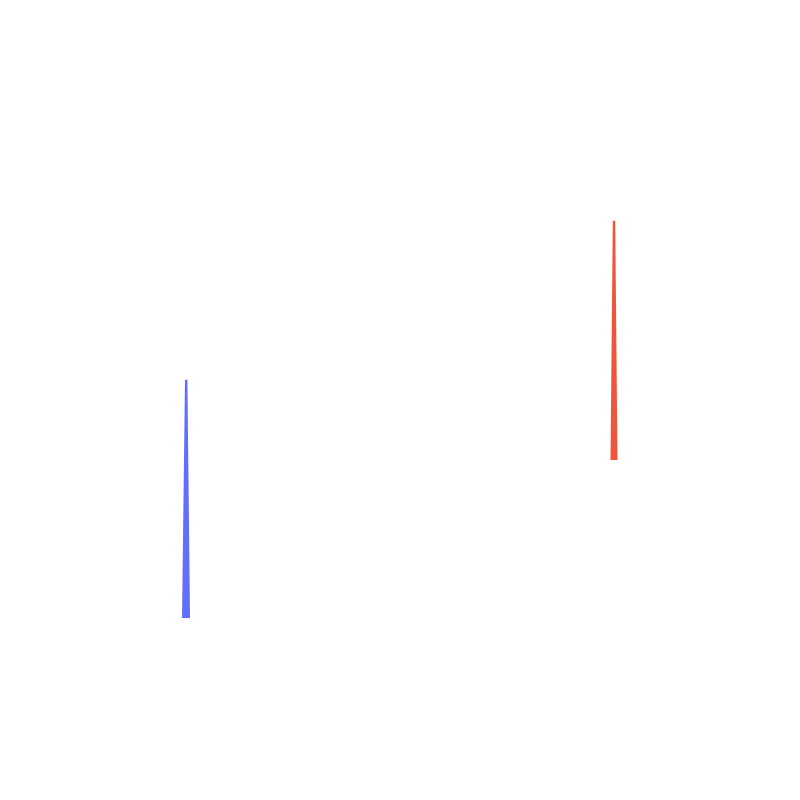  I want to click on blue-stroke, so click(186, 498).